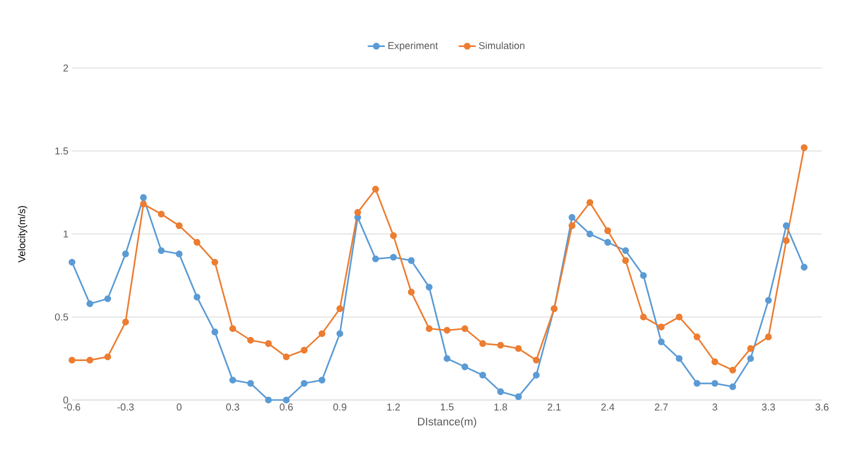 Image resolution: width=848 pixels, height=458 pixels. What do you see at coordinates (61, 317) in the screenshot?
I see `y-tick-label: 0.5` at bounding box center [61, 317].